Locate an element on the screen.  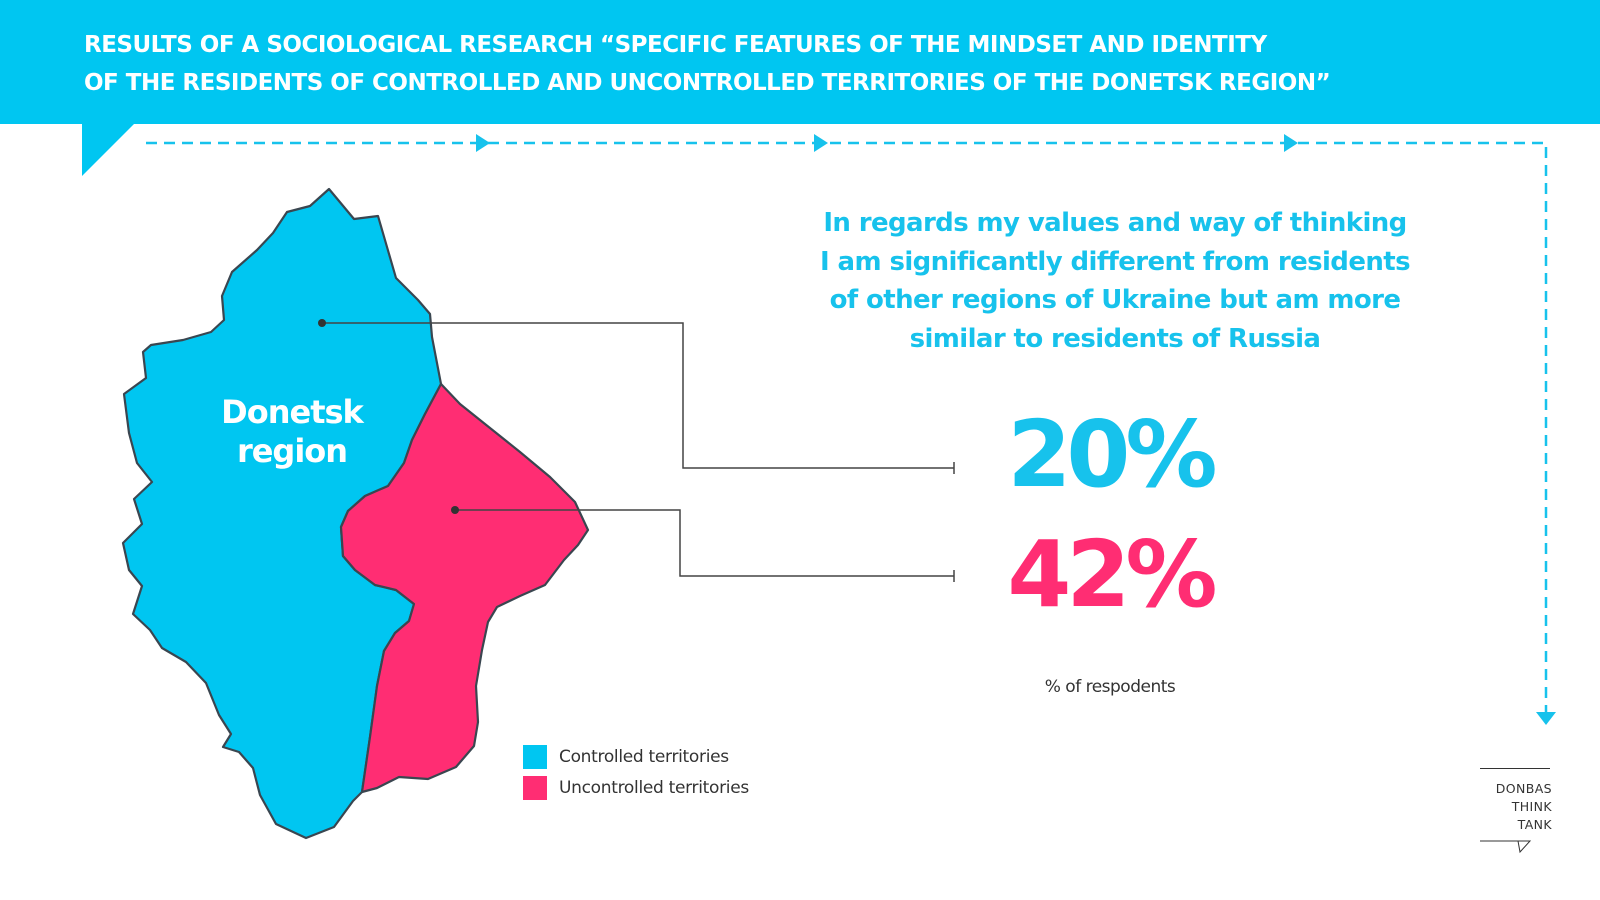
uncontrolled-territory-area is located at coordinates (464, 588).